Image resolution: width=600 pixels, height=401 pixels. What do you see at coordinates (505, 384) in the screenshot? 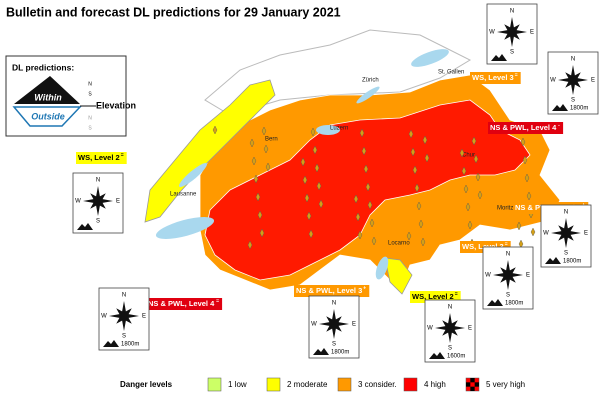
I see `danger-label: 5 very high` at bounding box center [505, 384].